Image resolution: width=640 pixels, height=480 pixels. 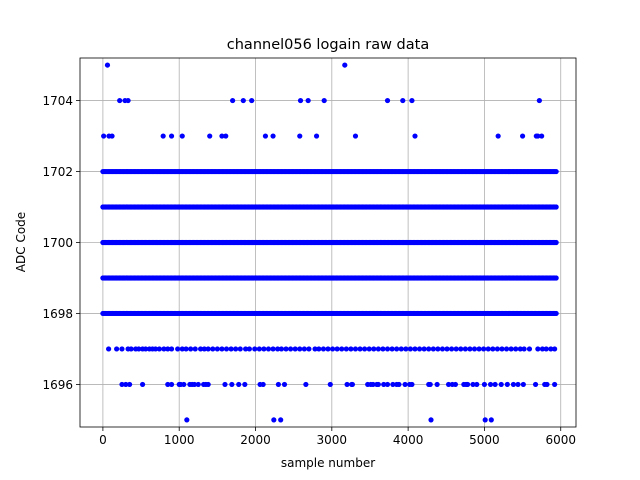 I want to click on x-tick-label: 2000, so click(x=255, y=440).